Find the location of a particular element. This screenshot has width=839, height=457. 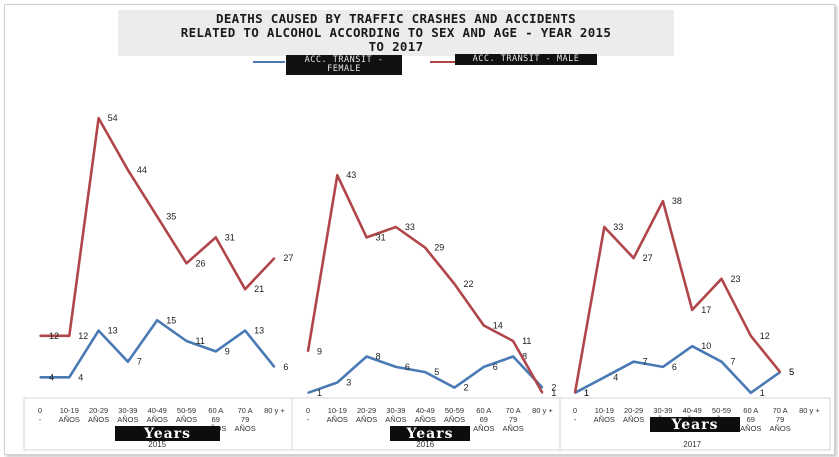

x-tick-label: 80 y + is located at coordinates (809, 410).